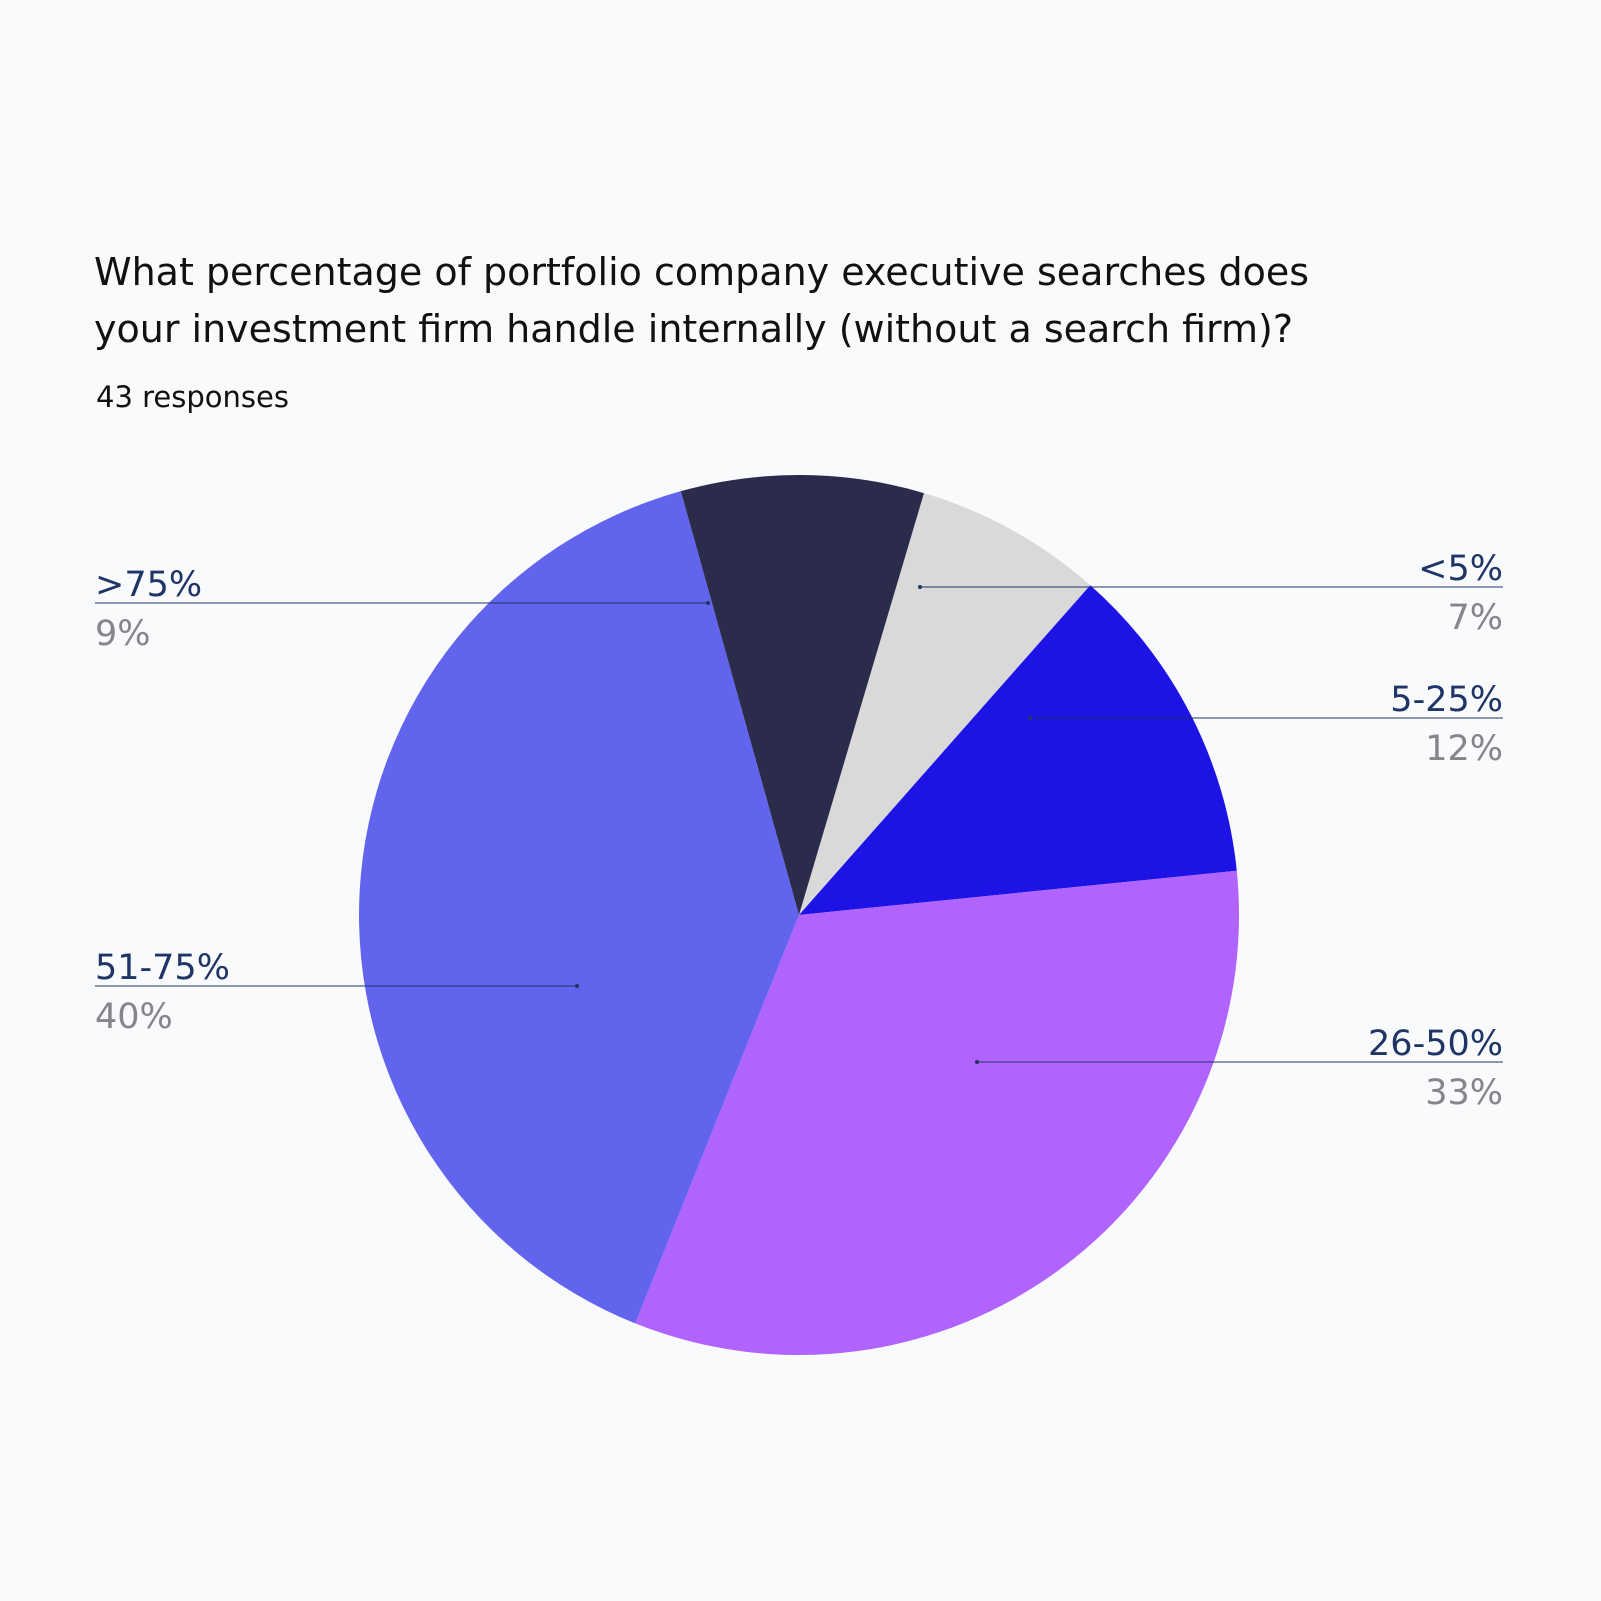  I want to click on slice-label-over-75pct: >75%, so click(148, 585).